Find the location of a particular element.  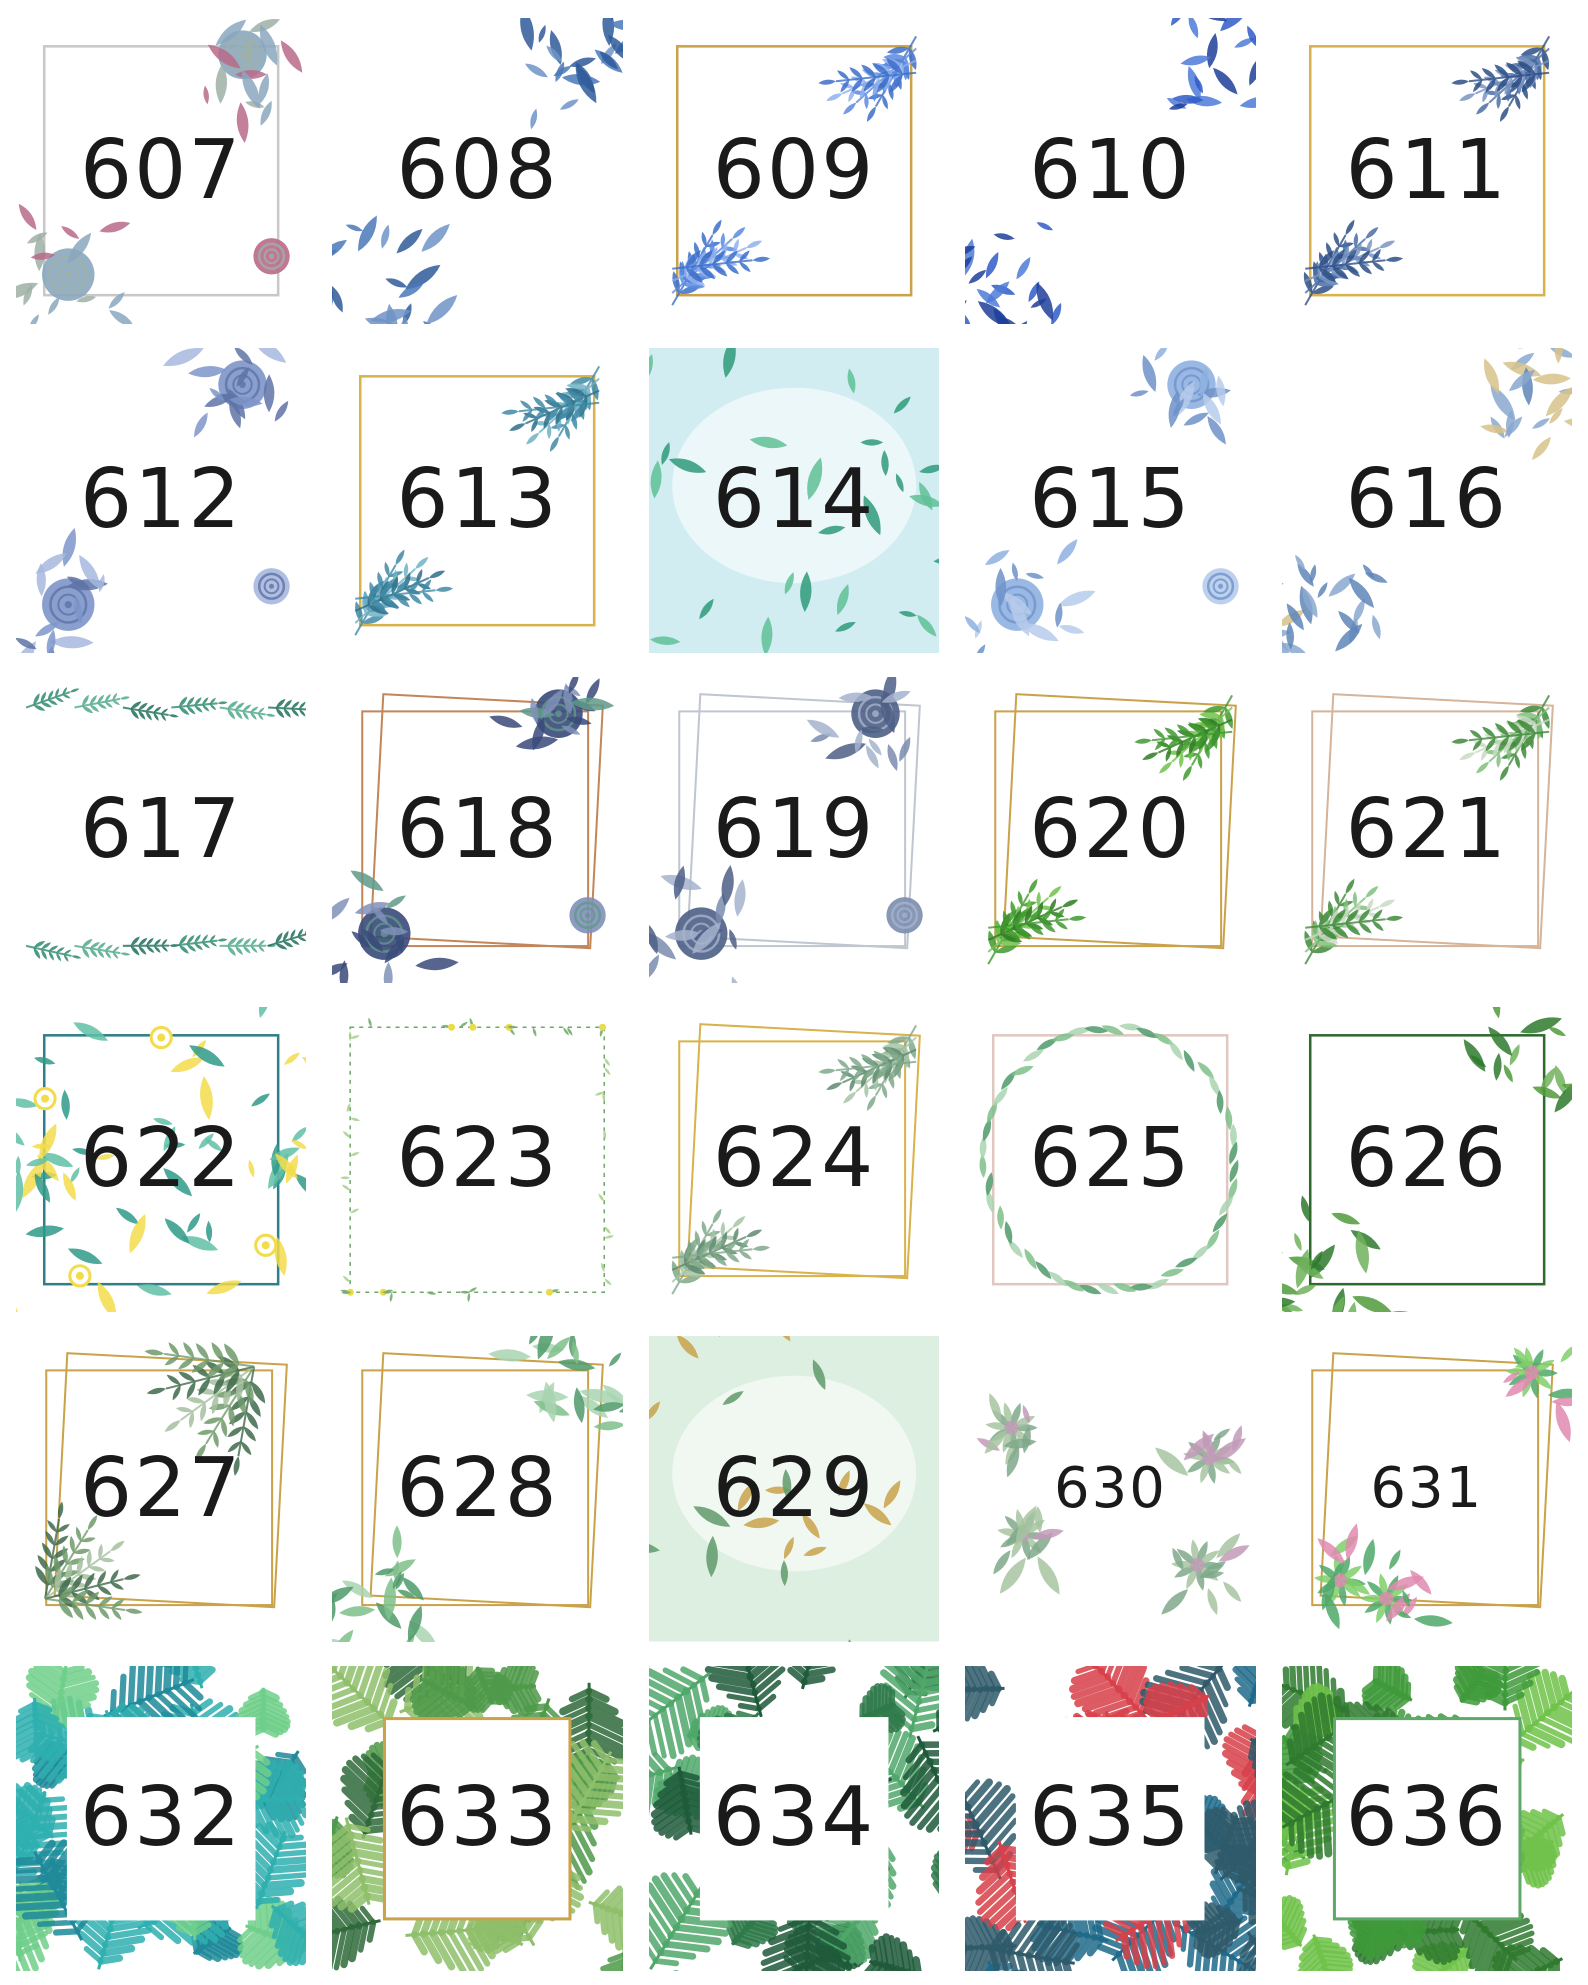

frame-design-627: 627 is located at coordinates (161, 1489).